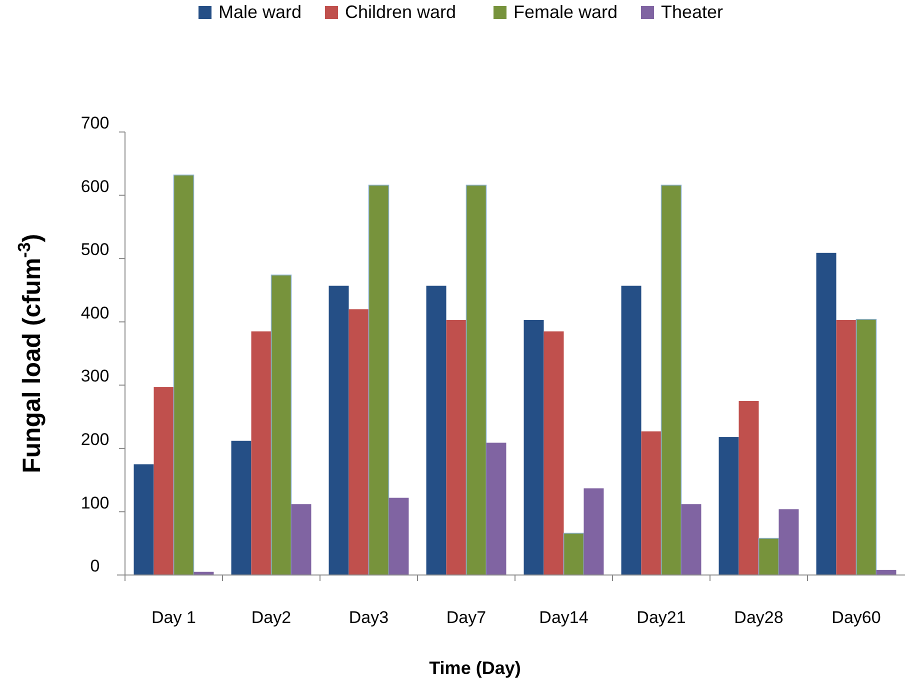 This screenshot has height=686, width=905. What do you see at coordinates (692, 12) in the screenshot?
I see `legend-label: Theater` at bounding box center [692, 12].